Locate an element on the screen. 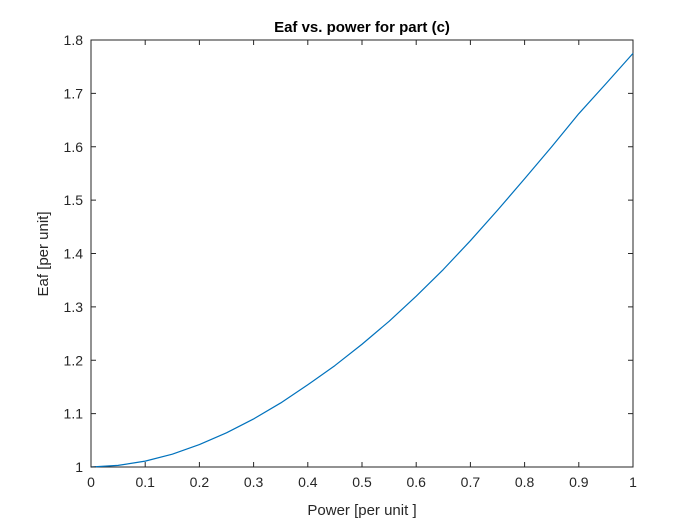 This screenshot has width=700, height=530. x-tick-label: 0 is located at coordinates (91, 482).